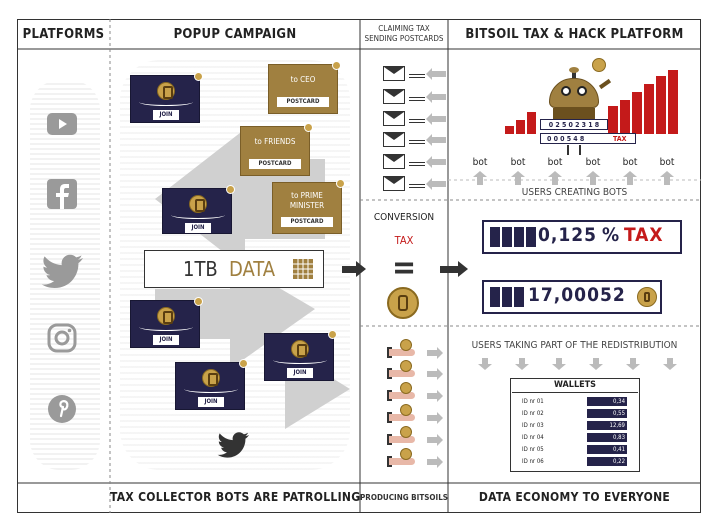  Describe the element at coordinates (307, 200) in the screenshot. I see `postcard-recipient: to PRIME MINISTER` at that location.